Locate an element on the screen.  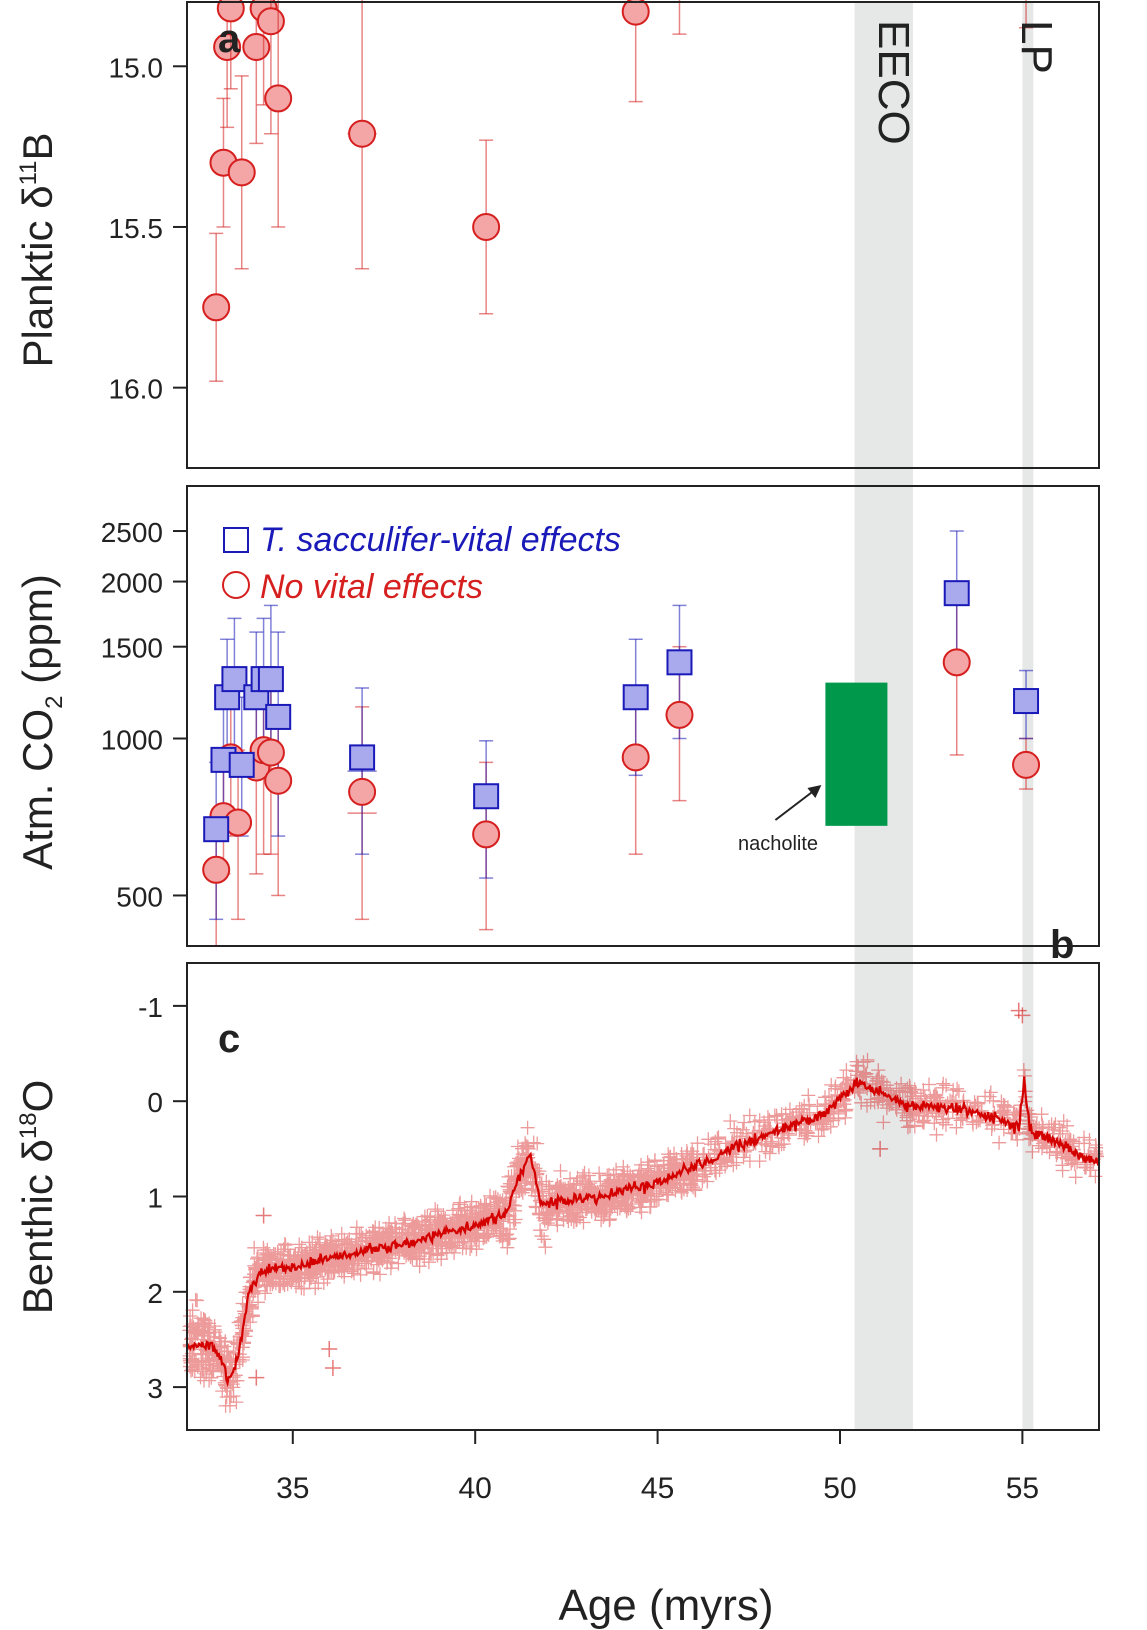
panel-c-label: c is located at coordinates (229, 1039).